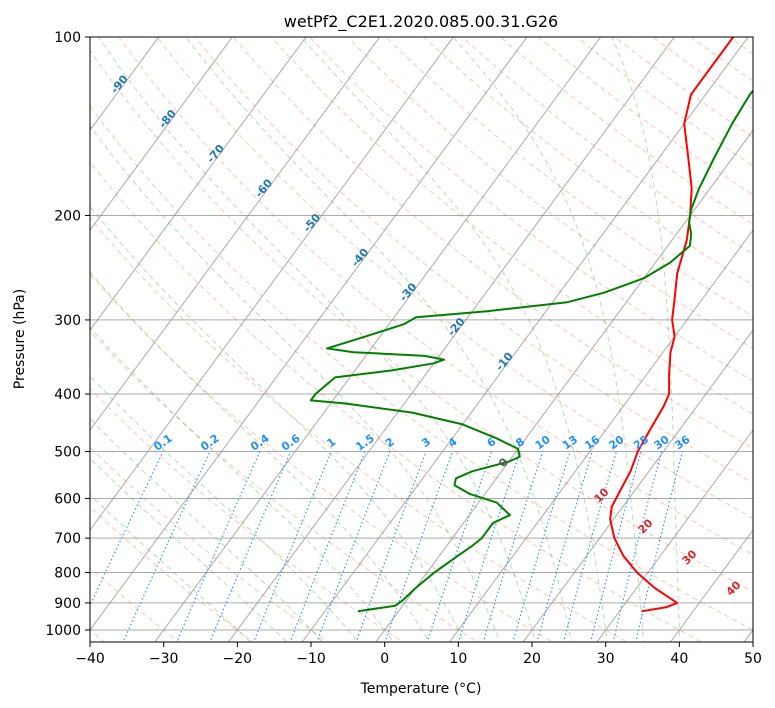  I want to click on mixing-ratio-label: 13, so click(570, 442).